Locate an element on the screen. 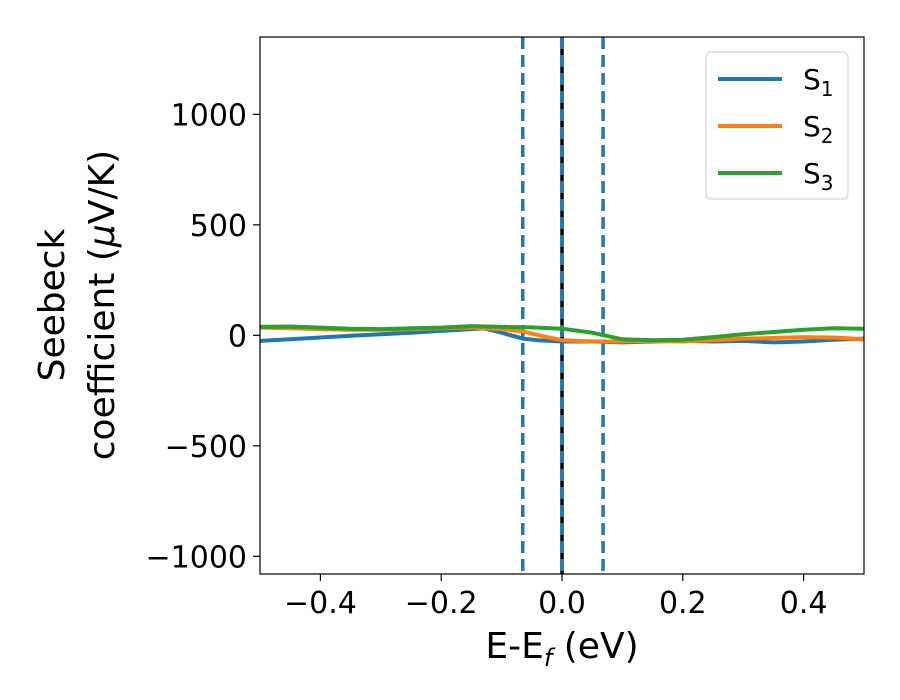 Image resolution: width=900 pixels, height=700 pixels. x-axis-label: E-Ef (eV) is located at coordinates (561, 649).